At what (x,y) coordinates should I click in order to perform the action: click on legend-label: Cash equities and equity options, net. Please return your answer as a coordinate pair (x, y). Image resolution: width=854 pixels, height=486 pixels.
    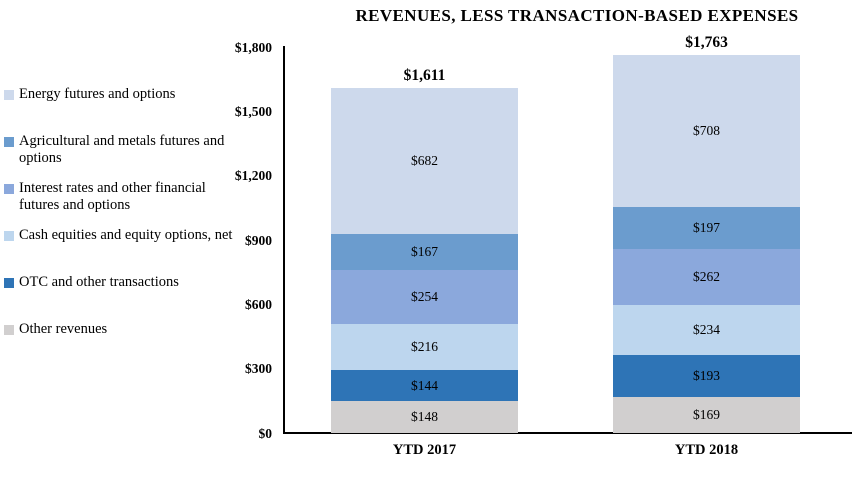
    Looking at the image, I should click on (126, 235).